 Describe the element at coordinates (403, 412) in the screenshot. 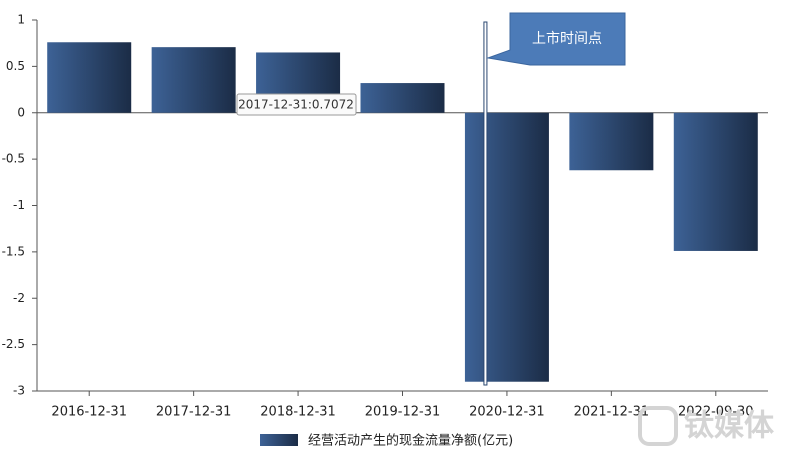

I see `x-tick-label: 2019-12-31` at that location.